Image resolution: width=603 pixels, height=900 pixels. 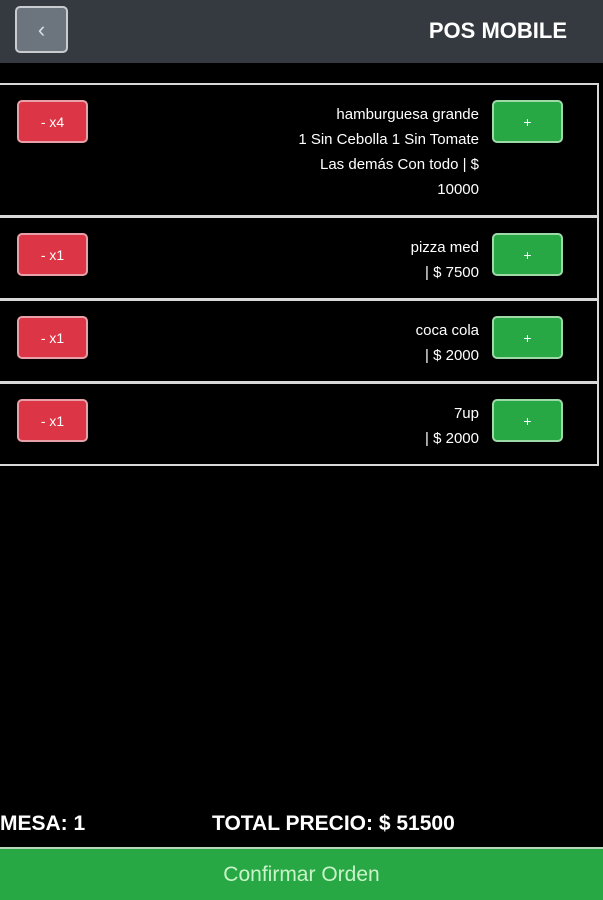 What do you see at coordinates (299, 424) in the screenshot?
I see `order-item: - x1 7up | $ 2000 +` at bounding box center [299, 424].